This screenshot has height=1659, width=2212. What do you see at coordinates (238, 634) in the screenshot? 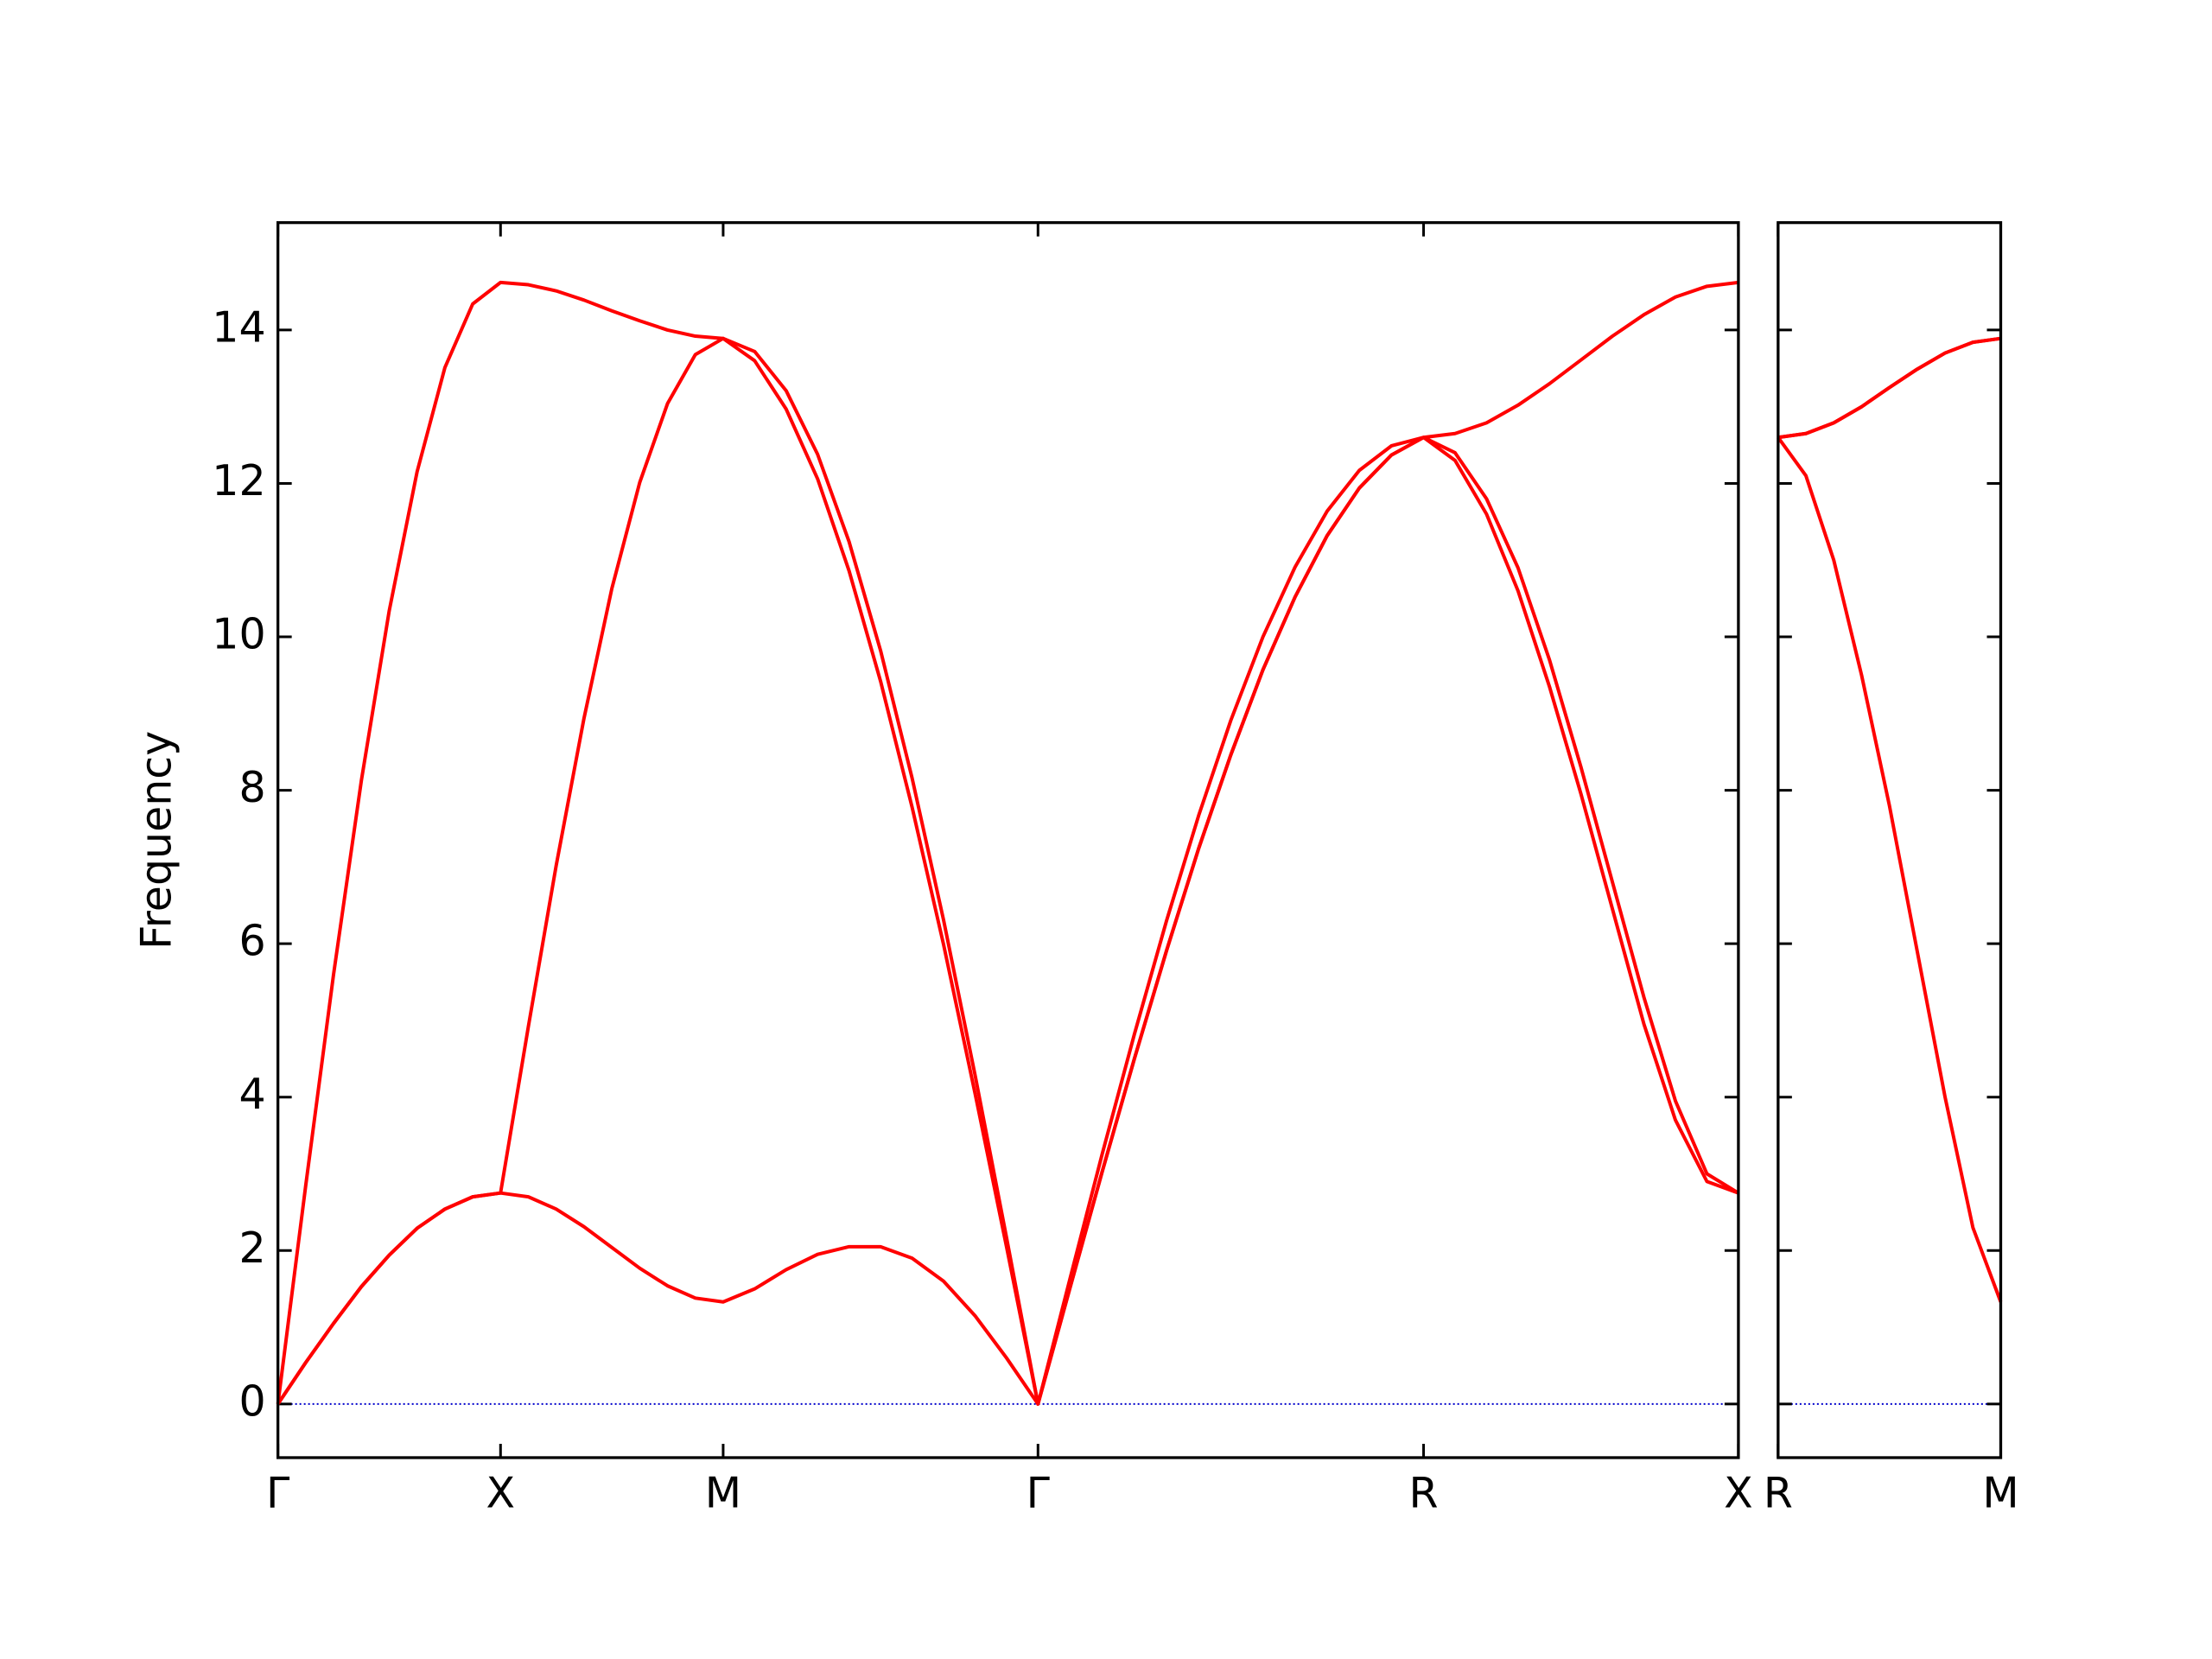
I see `y-tick-label: 10` at bounding box center [238, 634].